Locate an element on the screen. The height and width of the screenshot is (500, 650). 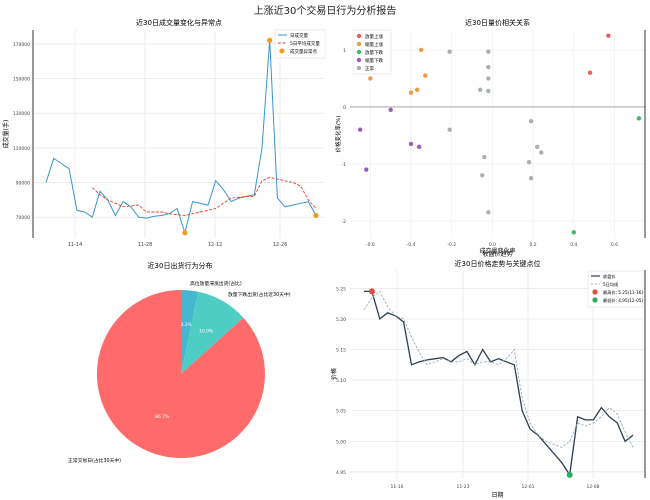
legend-label: 缩量上涨 is located at coordinates (374, 44).